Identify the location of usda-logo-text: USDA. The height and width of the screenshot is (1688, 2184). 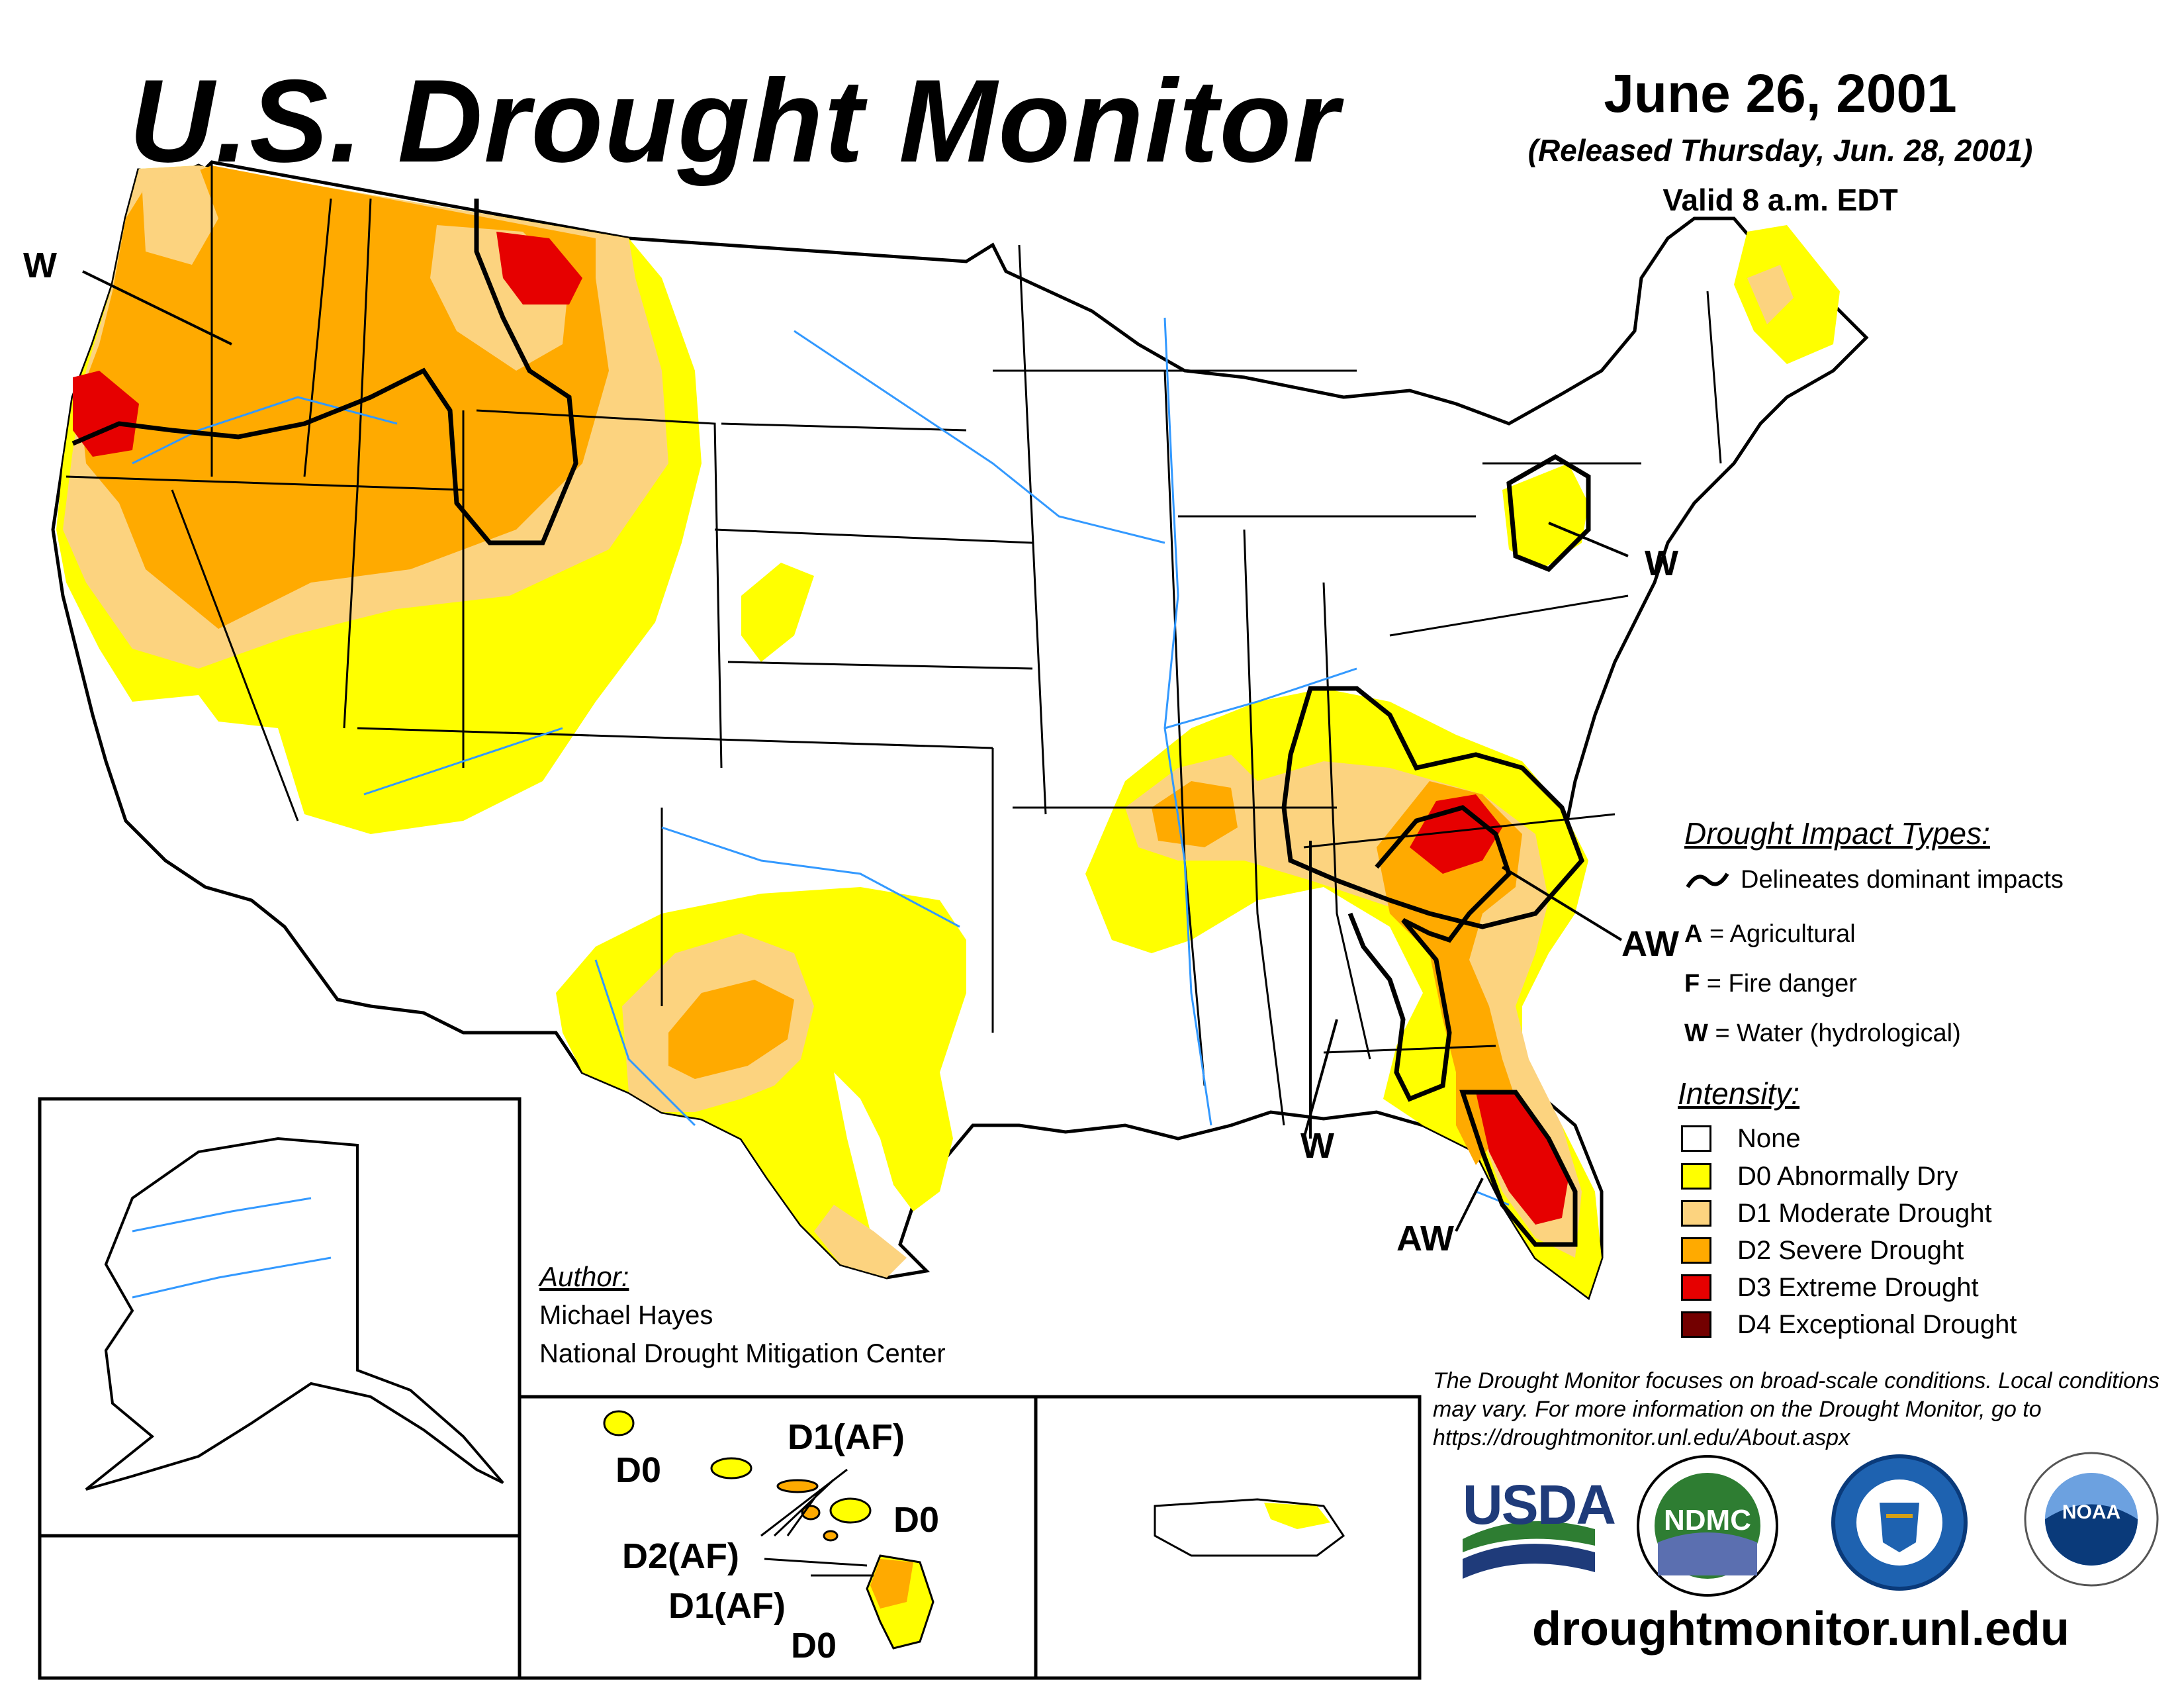
(1539, 1505).